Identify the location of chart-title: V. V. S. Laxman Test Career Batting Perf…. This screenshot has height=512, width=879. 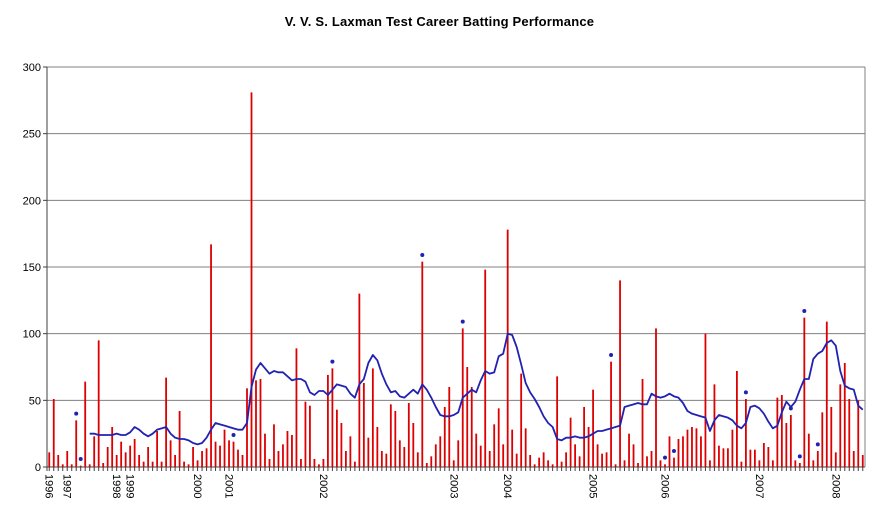
(439, 21).